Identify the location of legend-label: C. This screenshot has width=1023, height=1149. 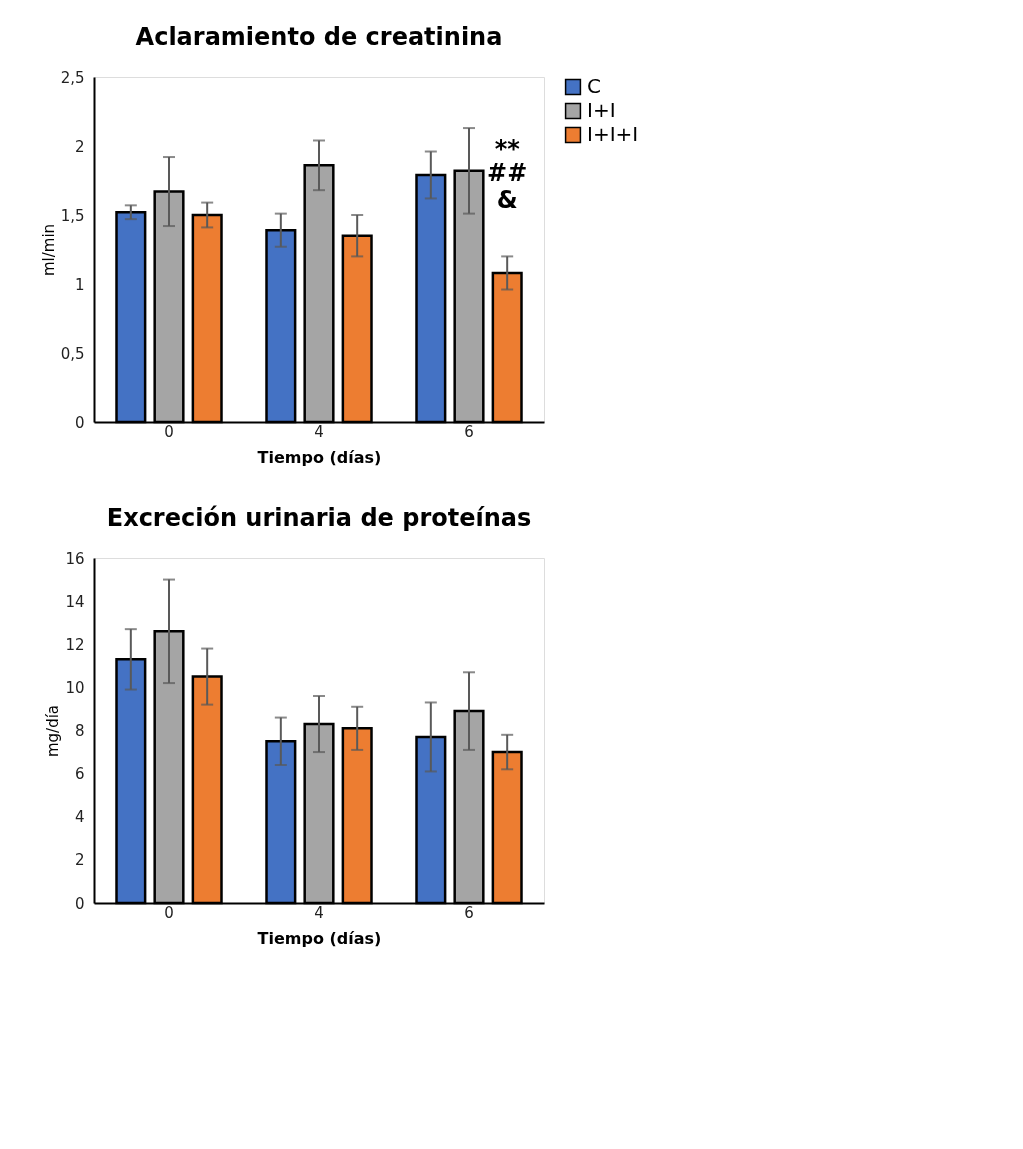
(594, 86).